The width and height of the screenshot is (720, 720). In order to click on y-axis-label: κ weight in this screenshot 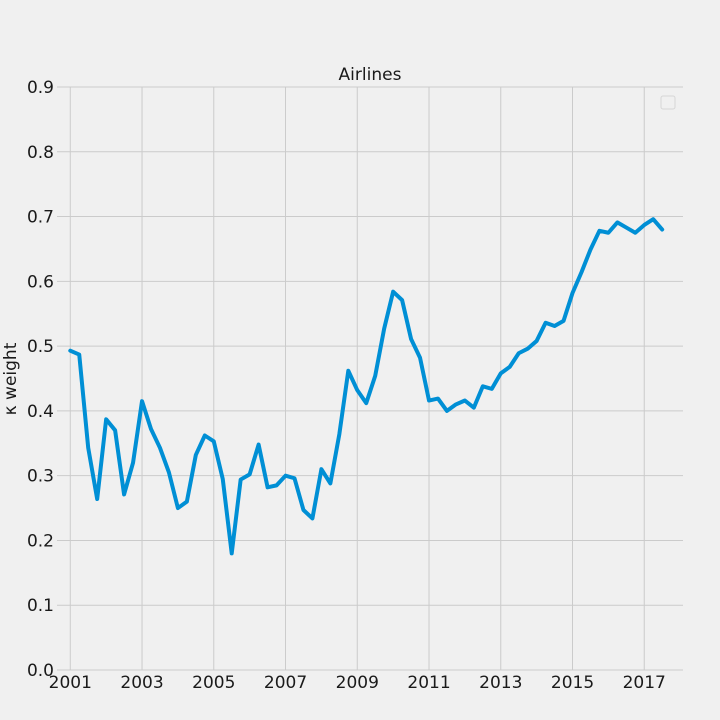, I will do `click(11, 378)`.